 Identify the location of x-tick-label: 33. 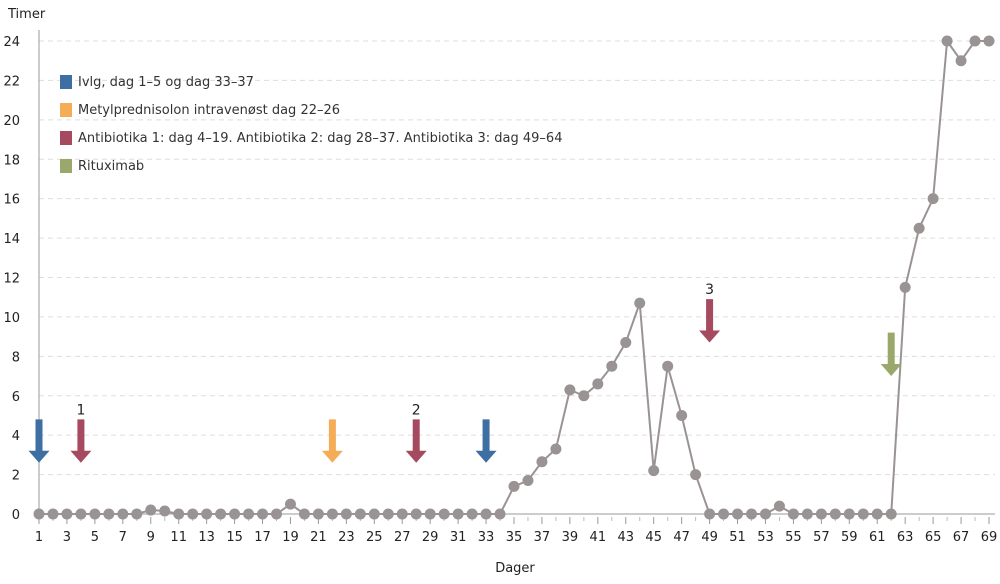
(486, 537).